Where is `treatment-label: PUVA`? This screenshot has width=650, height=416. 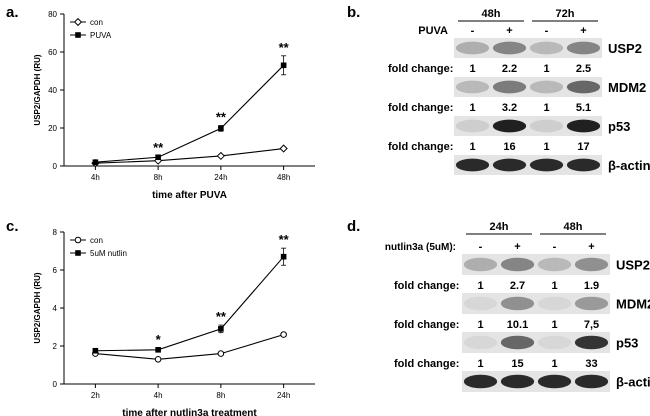
treatment-label: PUVA is located at coordinates (433, 31).